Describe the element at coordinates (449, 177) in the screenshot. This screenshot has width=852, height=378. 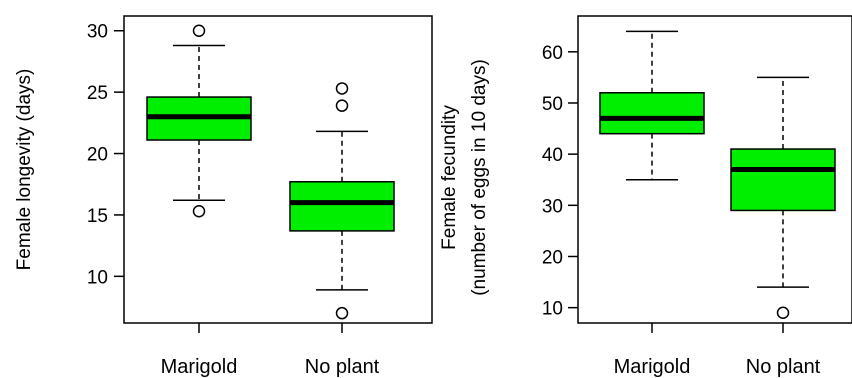
I see `y-axis-label-line: Female fecundity` at that location.